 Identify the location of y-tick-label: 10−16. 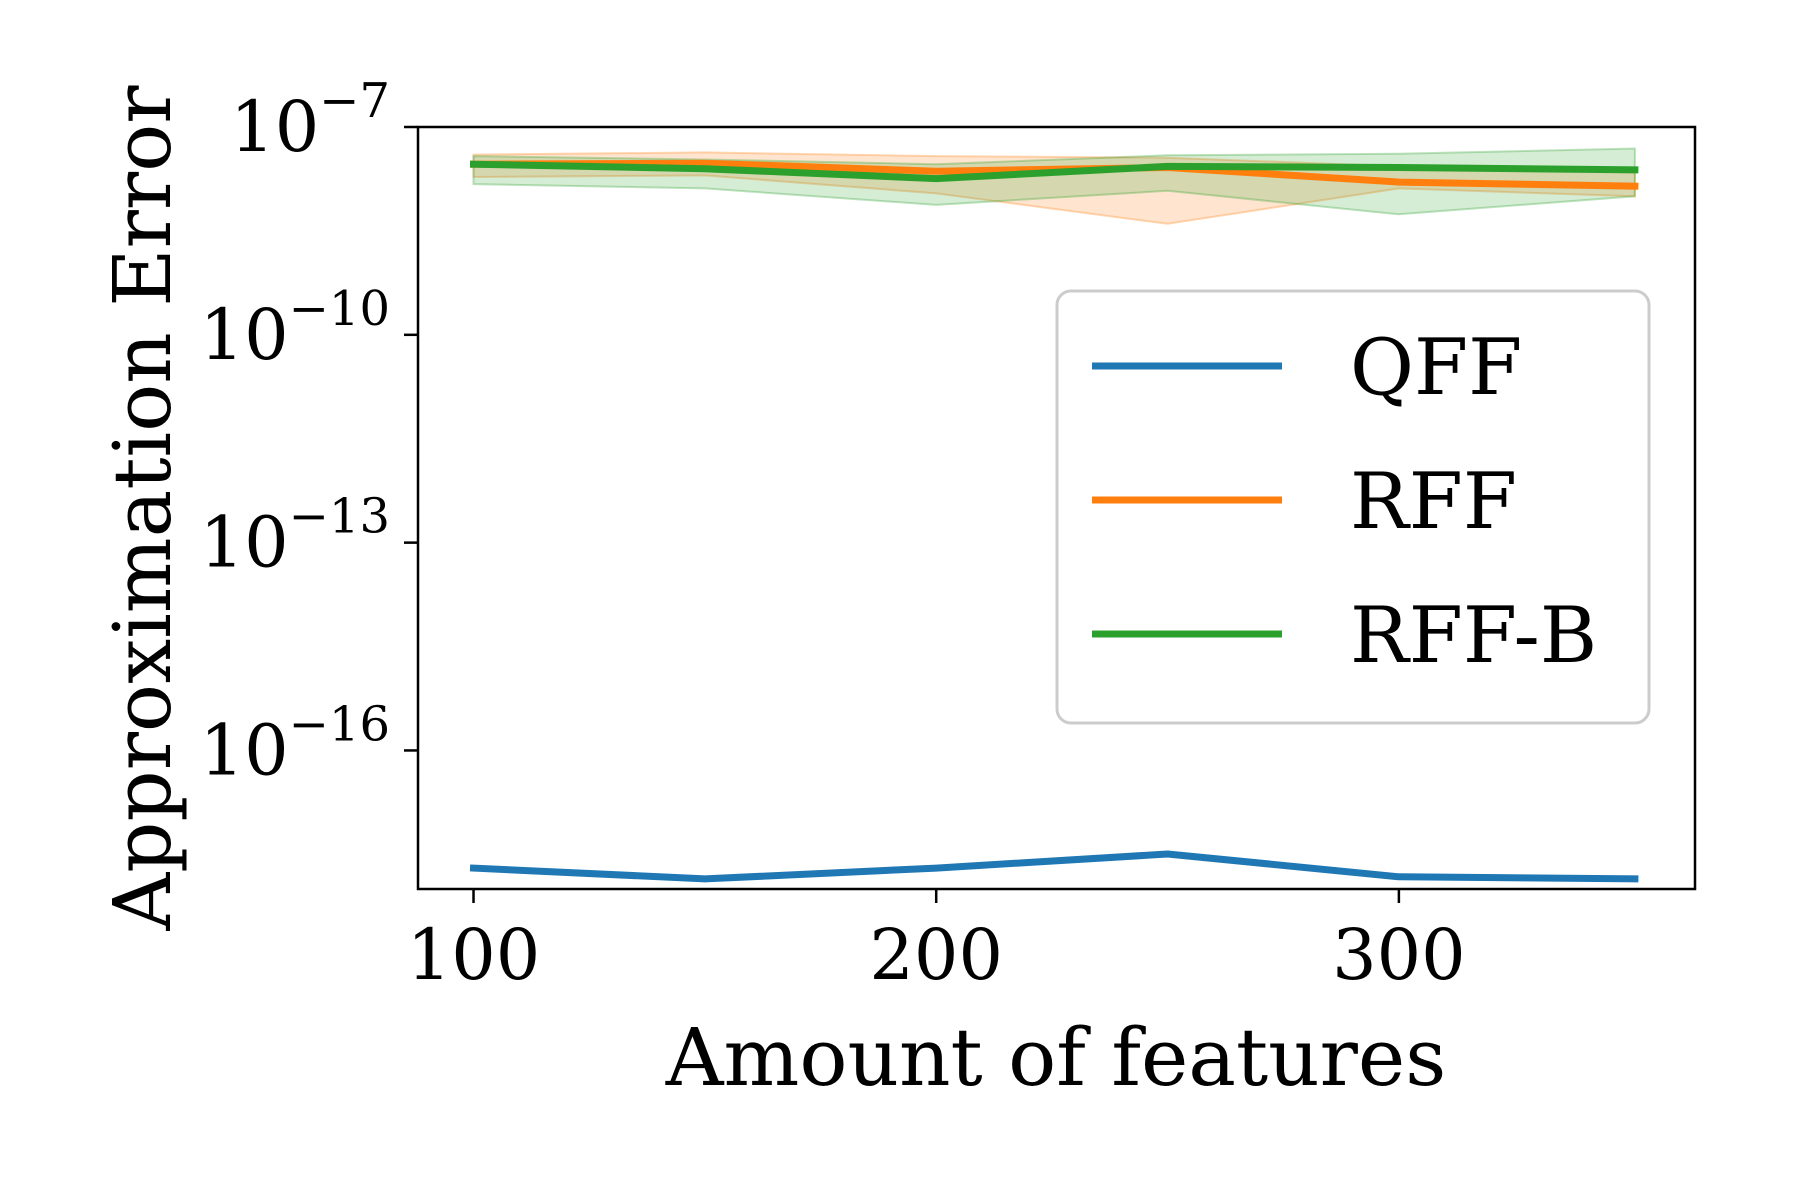
(295, 743).